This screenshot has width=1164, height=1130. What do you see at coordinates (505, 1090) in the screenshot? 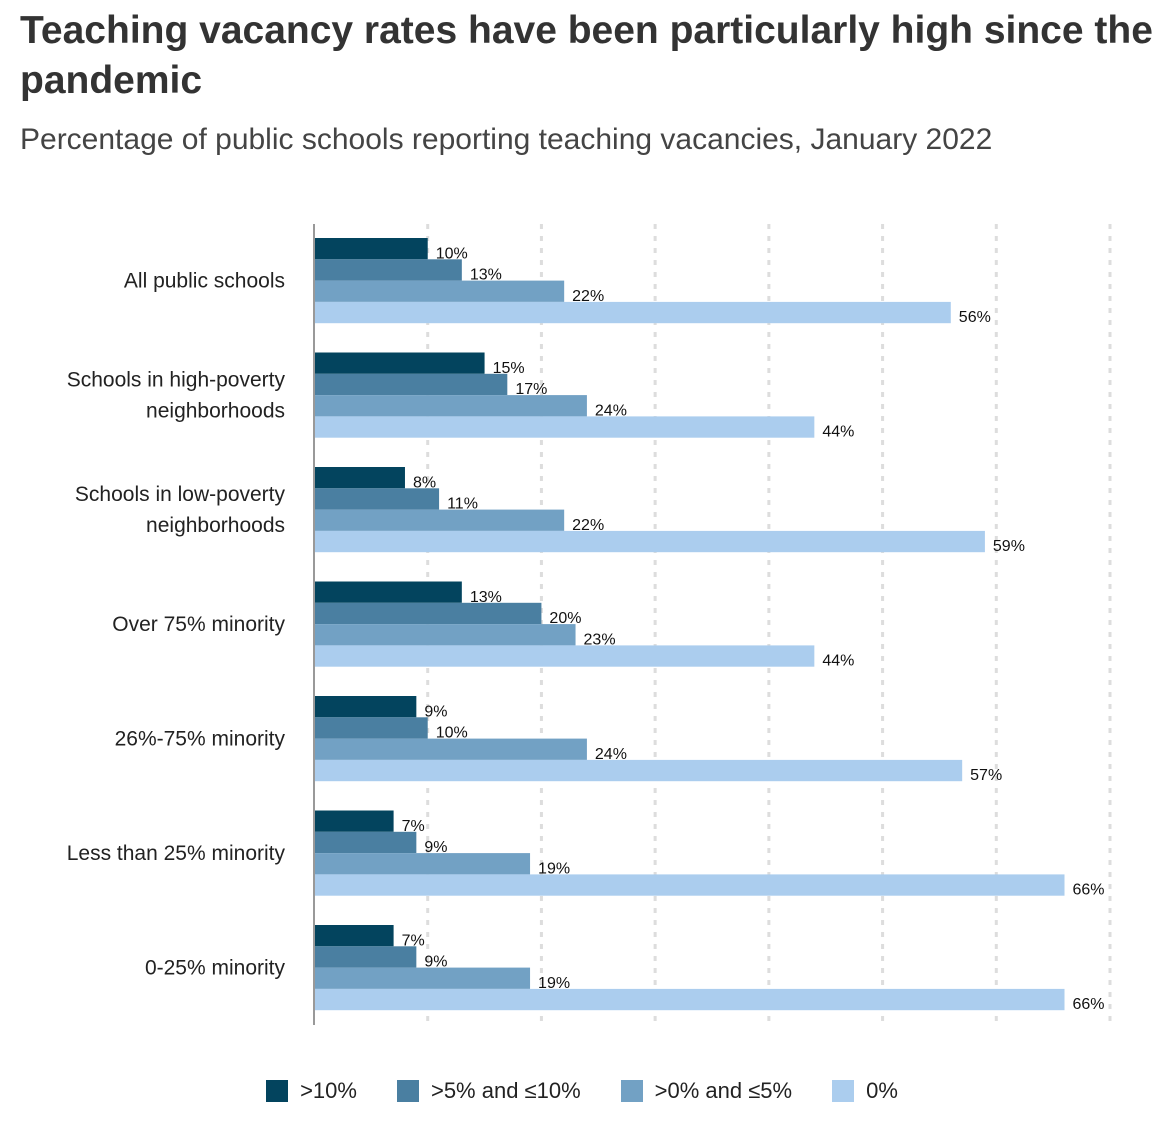
I see `legend-label: >5% and ≤10%` at bounding box center [505, 1090].